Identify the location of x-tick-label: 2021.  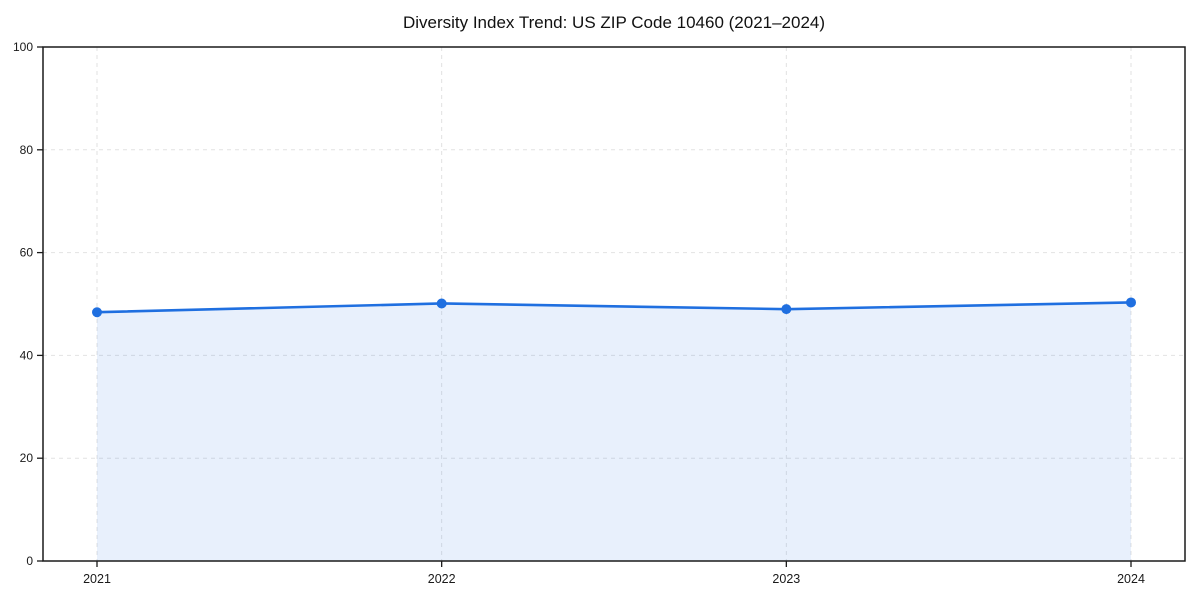
(97, 579).